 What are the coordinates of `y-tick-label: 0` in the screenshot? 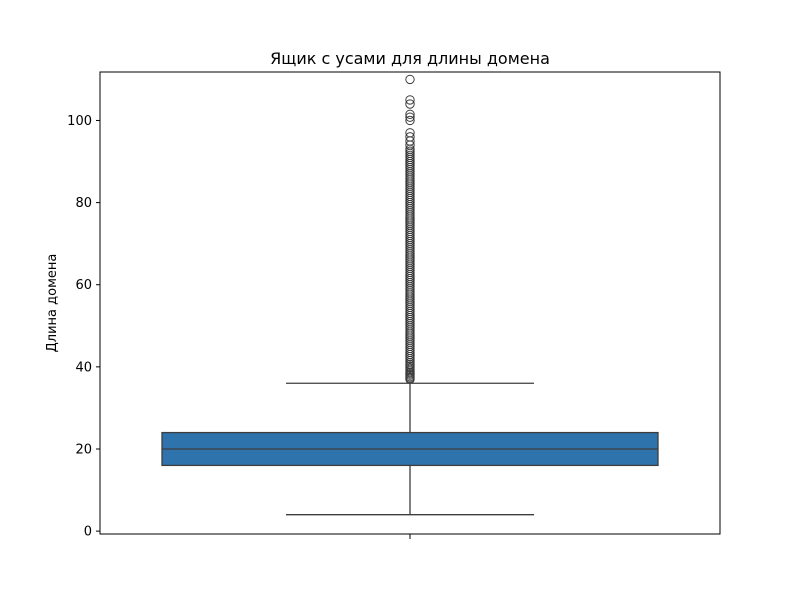 It's located at (88, 532).